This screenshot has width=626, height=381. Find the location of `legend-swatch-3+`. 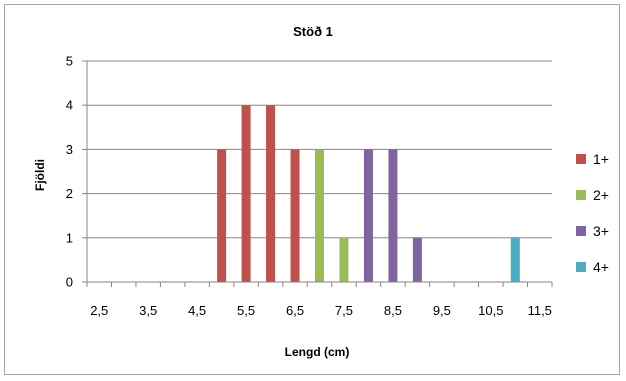

legend-swatch-3+ is located at coordinates (581, 231).